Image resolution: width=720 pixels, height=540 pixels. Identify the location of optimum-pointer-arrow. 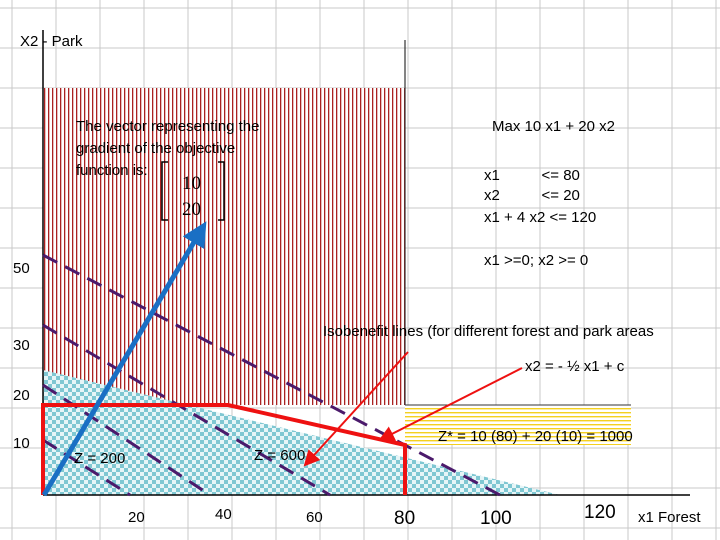
(450, 404).